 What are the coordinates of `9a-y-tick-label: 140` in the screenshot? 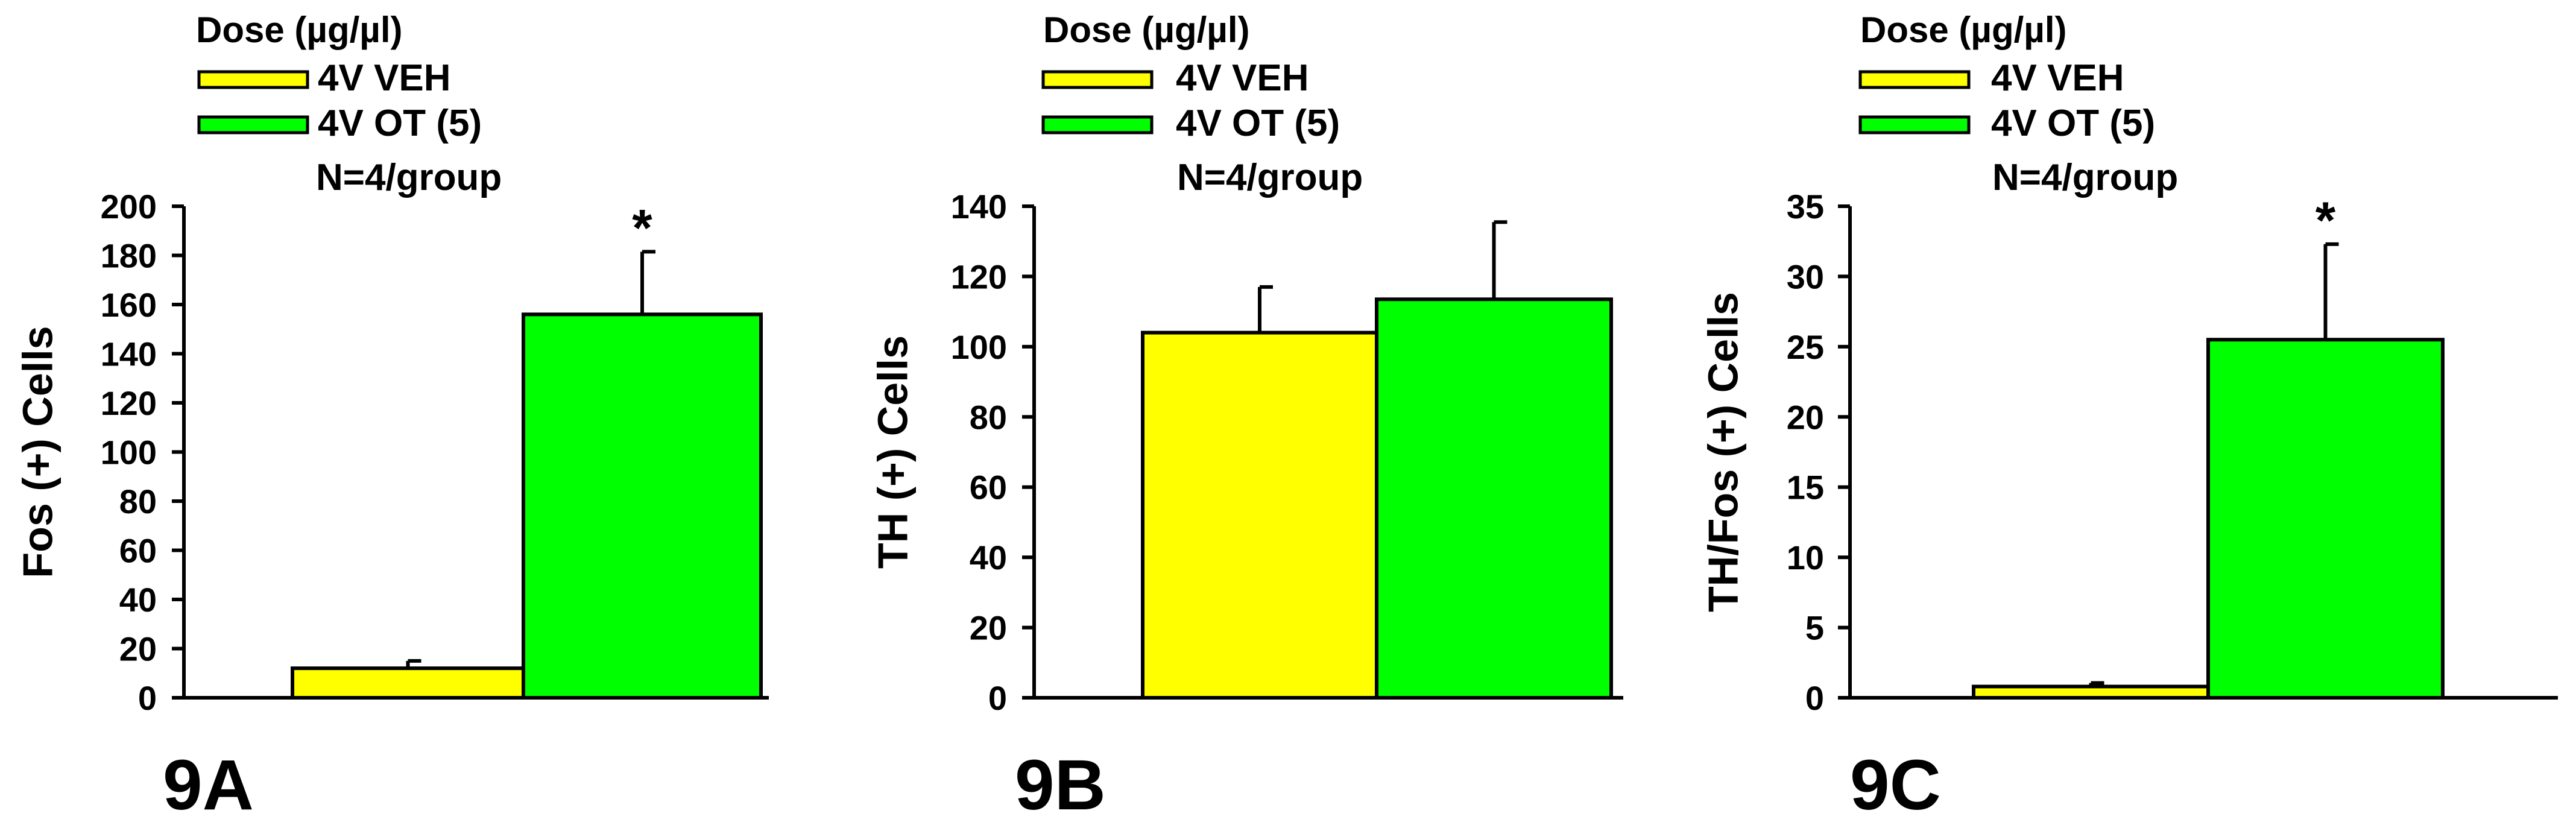 It's located at (129, 354).